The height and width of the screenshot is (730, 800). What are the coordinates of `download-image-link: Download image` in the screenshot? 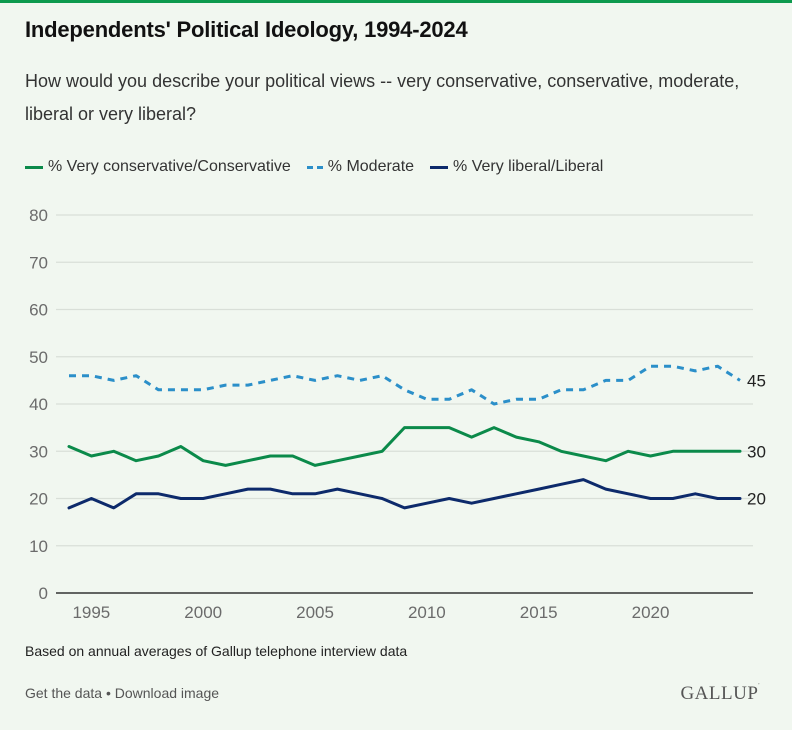 It's located at (167, 693).